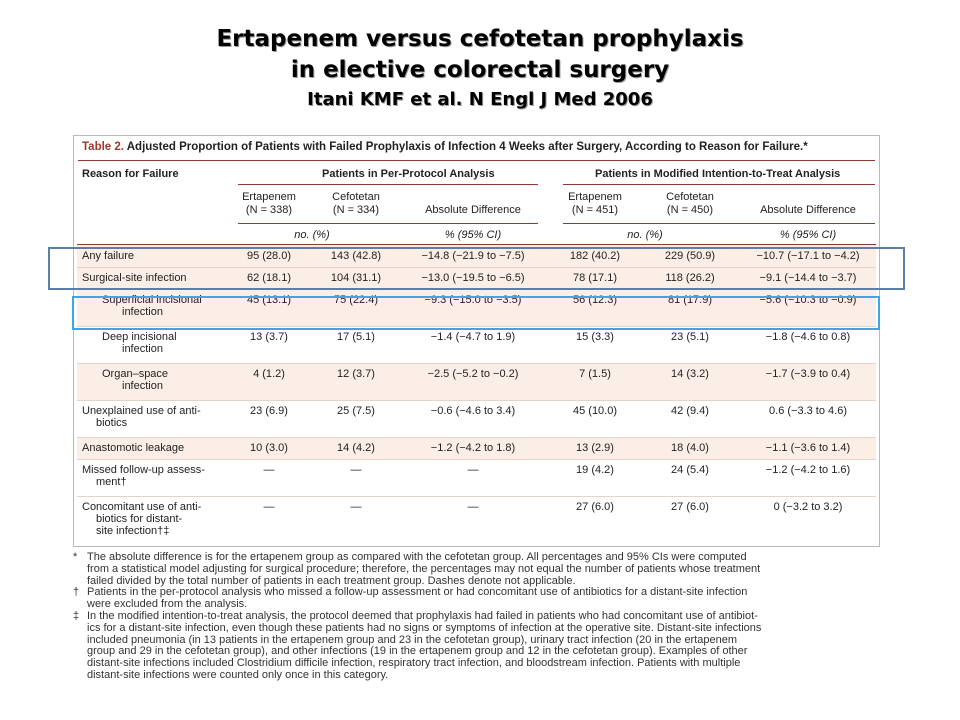 Image resolution: width=960 pixels, height=720 pixels. Describe the element at coordinates (476, 313) in the screenshot. I see `highlight-box-superficial` at that location.